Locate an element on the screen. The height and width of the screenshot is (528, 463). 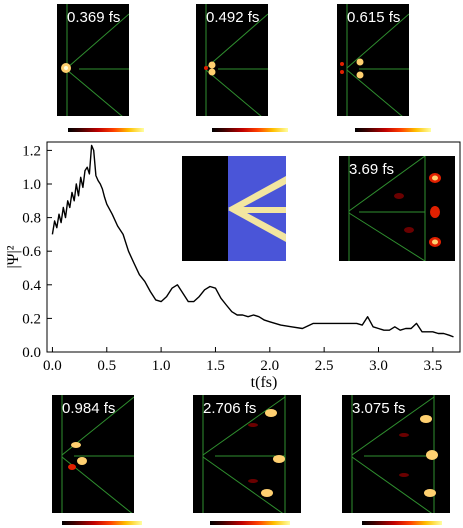
snapshot-top-1: 0.369 fs is located at coordinates (93, 60).